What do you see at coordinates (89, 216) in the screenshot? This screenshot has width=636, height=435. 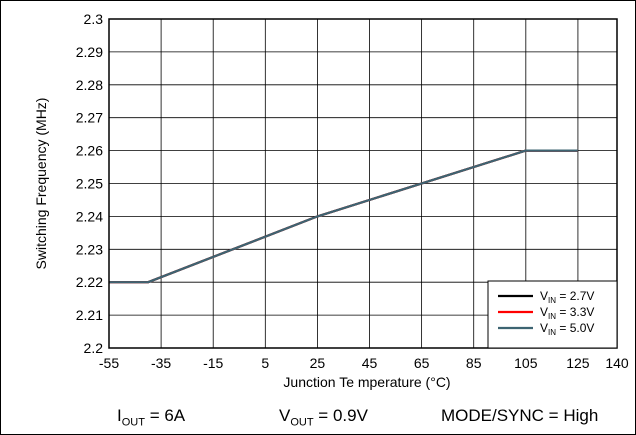 I see `y-tick-label: 2.24` at bounding box center [89, 216].